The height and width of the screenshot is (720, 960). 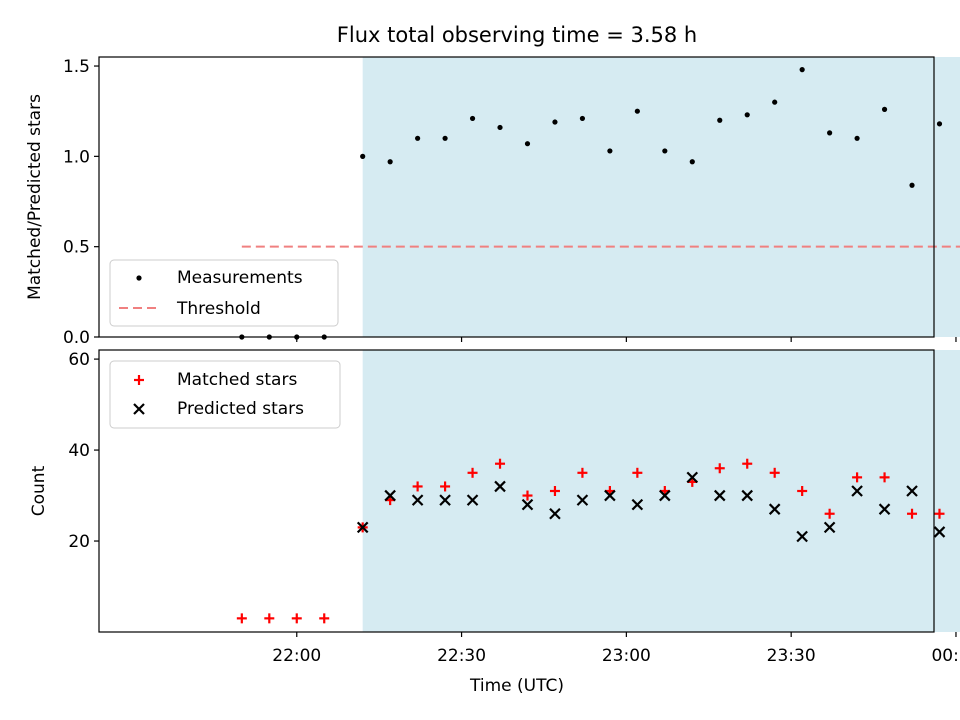 I want to click on bottom-xtick-label-4: 00:00, so click(x=945, y=656).